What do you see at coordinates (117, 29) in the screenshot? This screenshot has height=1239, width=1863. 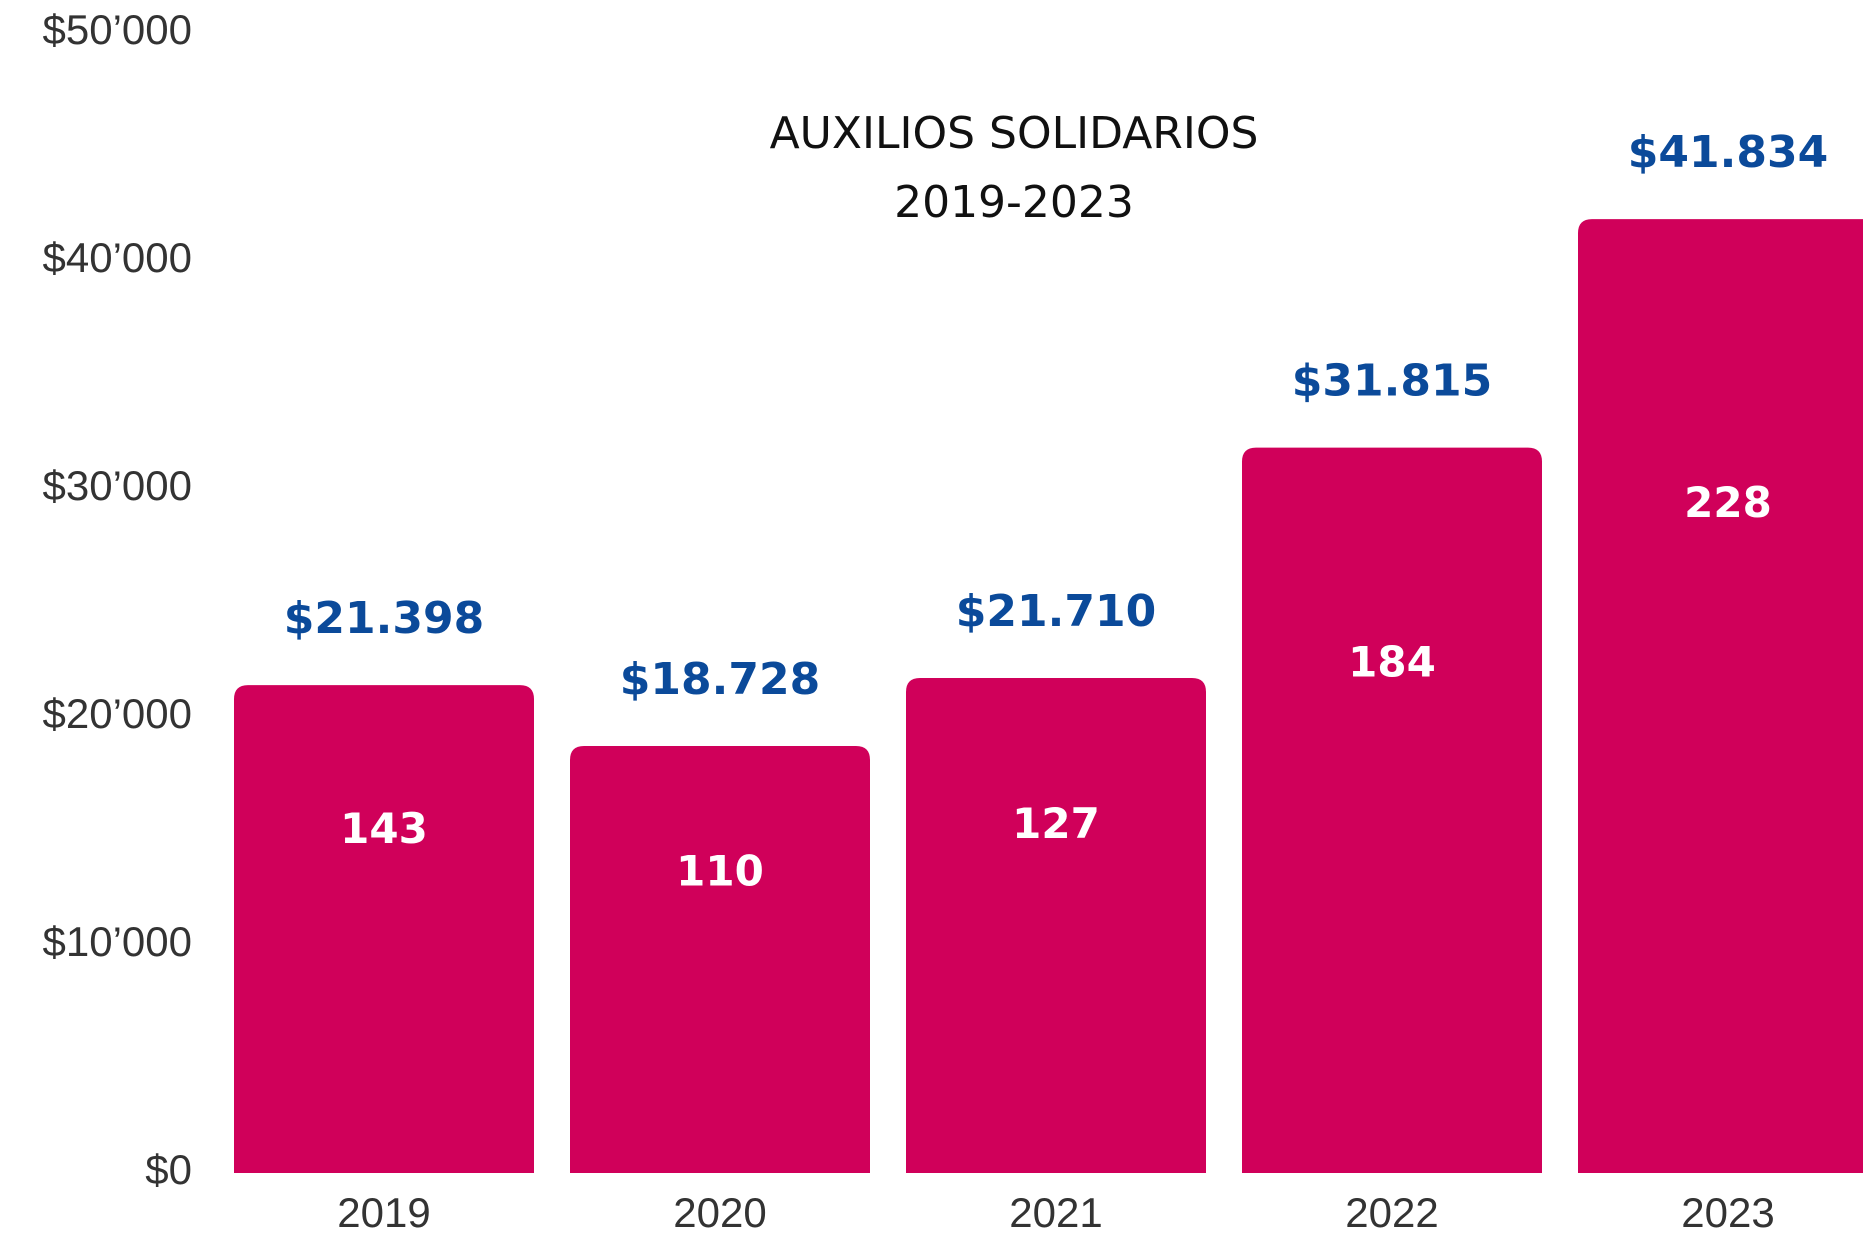 I see `y-tick-label: $50’000` at bounding box center [117, 29].